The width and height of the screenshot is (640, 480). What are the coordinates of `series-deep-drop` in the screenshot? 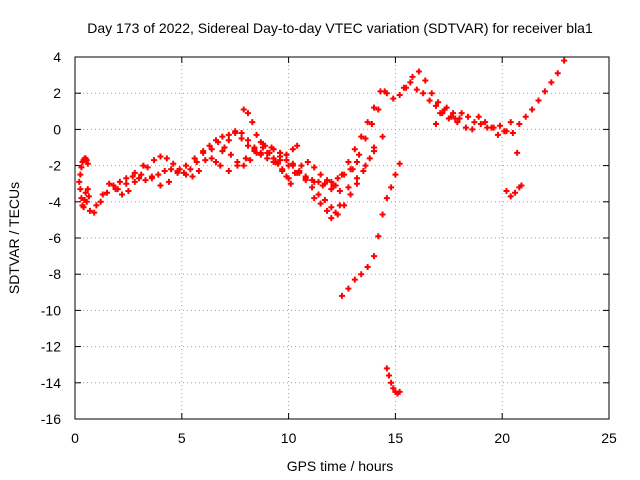 It's located at (371, 229).